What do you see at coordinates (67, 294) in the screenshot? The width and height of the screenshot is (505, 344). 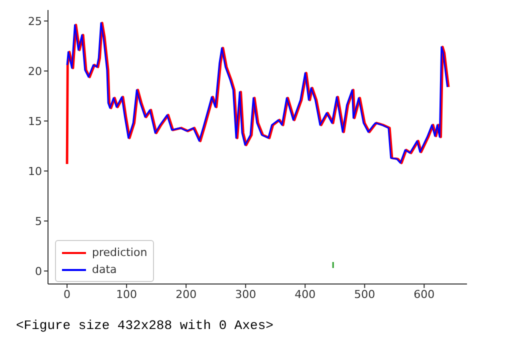 I see `x-tick-label: 0` at bounding box center [67, 294].